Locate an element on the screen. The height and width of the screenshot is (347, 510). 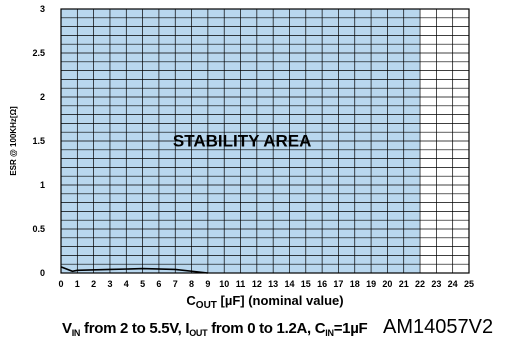
x-tick-label: 22 is located at coordinates (420, 284).